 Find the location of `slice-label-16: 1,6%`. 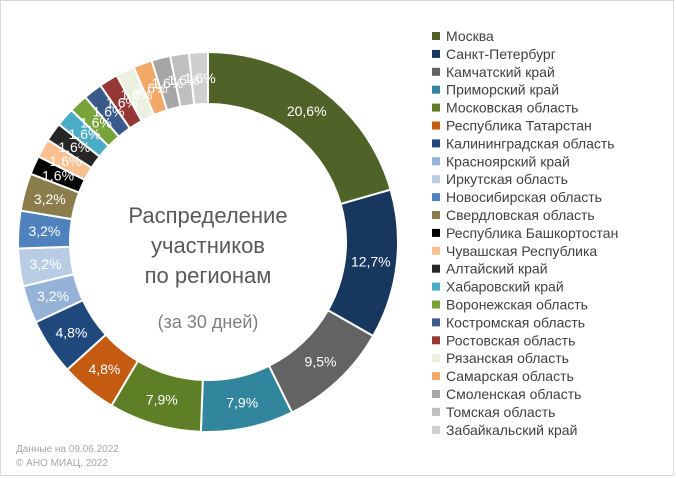

slice-label-16: 1,6% is located at coordinates (96, 122).